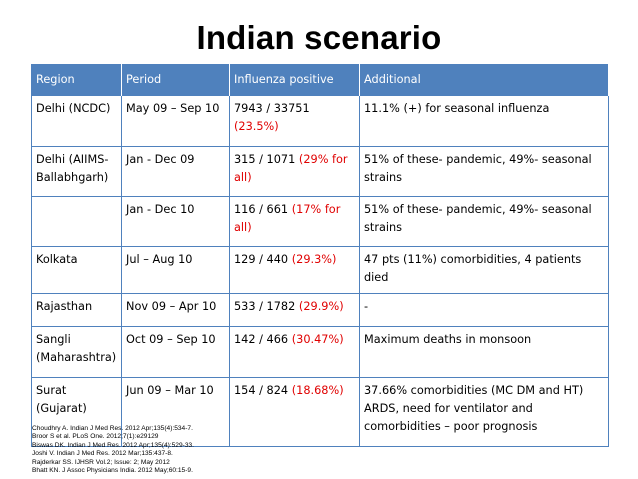  I want to click on cell-region, so click(76, 221).